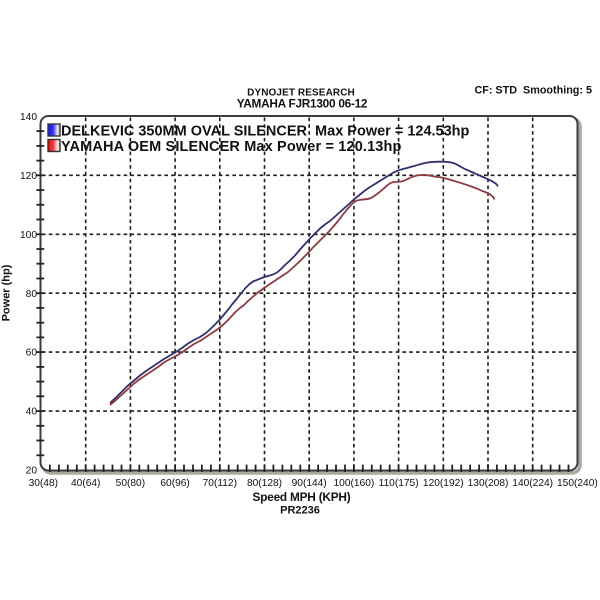 The height and width of the screenshot is (600, 600). What do you see at coordinates (32, 471) in the screenshot?
I see `svg-text: 20` at bounding box center [32, 471].